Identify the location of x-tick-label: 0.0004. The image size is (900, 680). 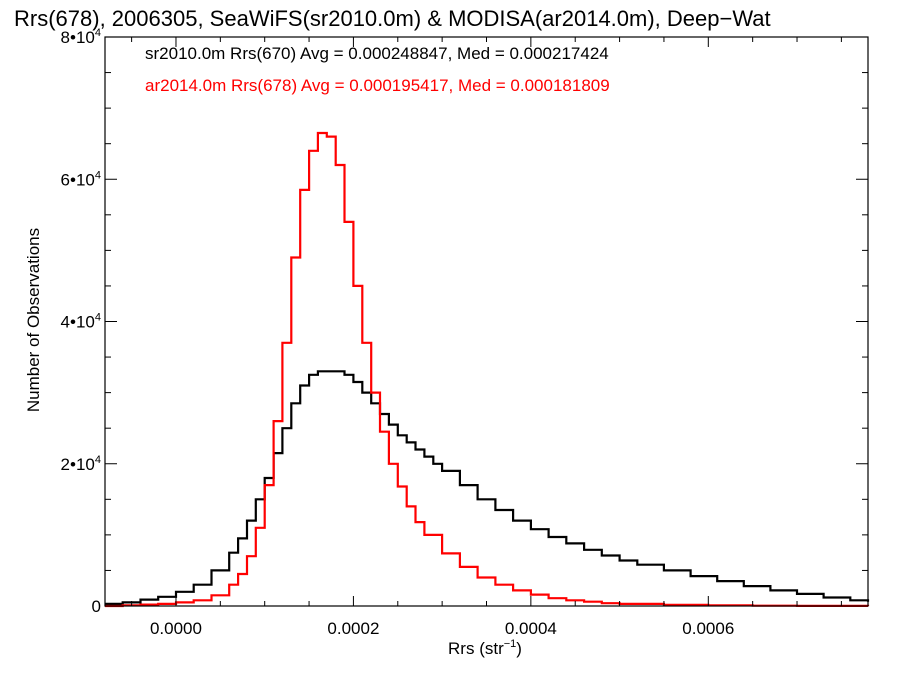
(531, 628).